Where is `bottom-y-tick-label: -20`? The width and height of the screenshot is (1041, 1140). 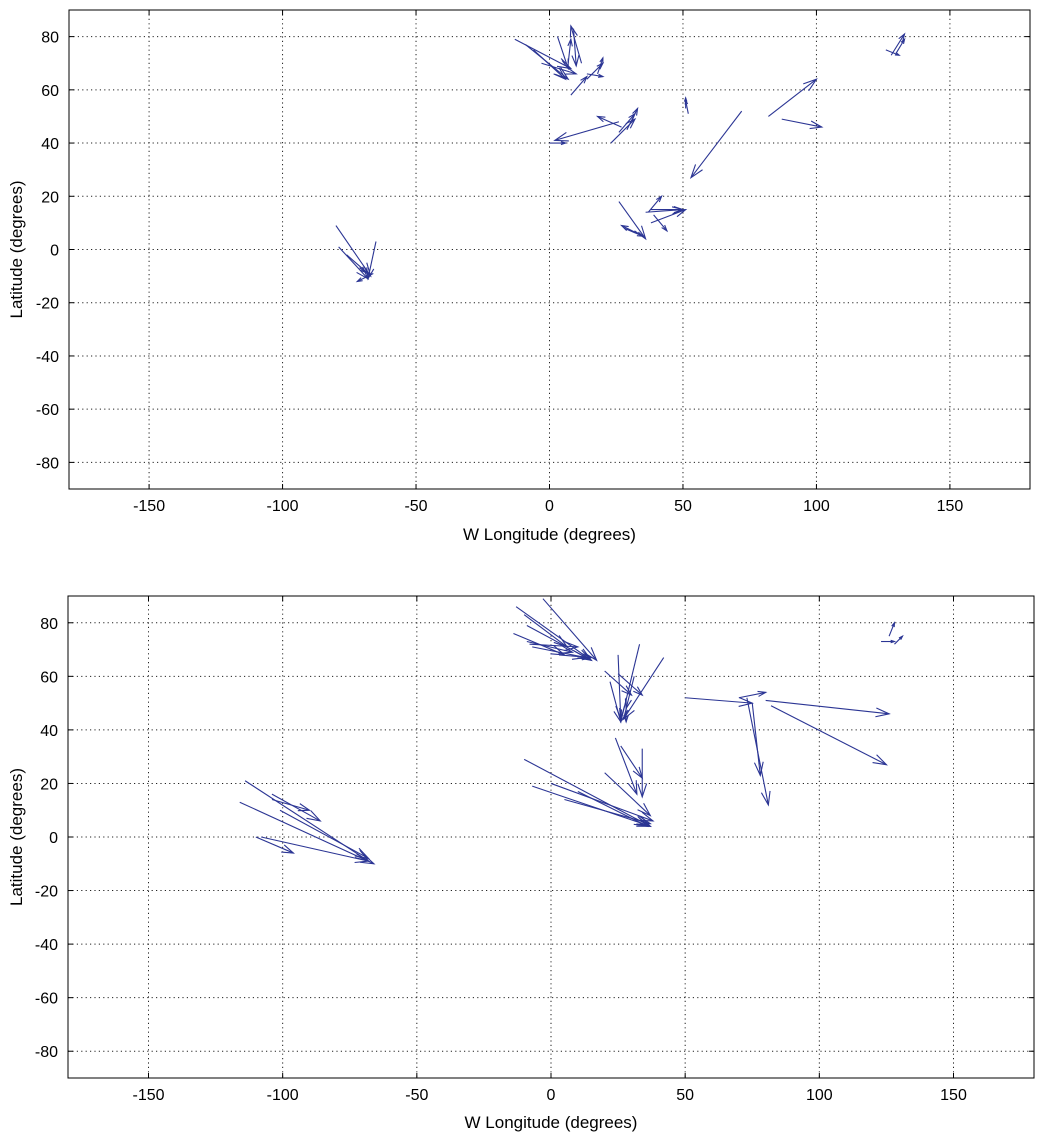
bottom-y-tick-label: -20 is located at coordinates (46, 892).